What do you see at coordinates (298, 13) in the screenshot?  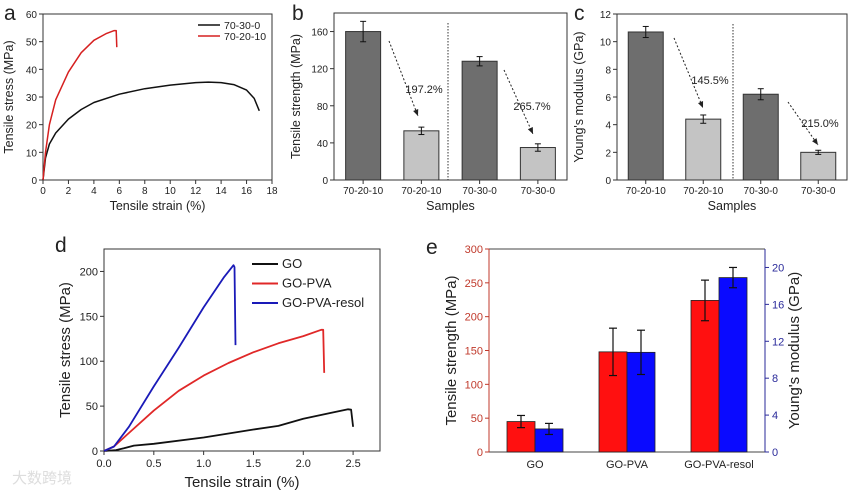 I see `panel-letter-b: b` at bounding box center [298, 13].